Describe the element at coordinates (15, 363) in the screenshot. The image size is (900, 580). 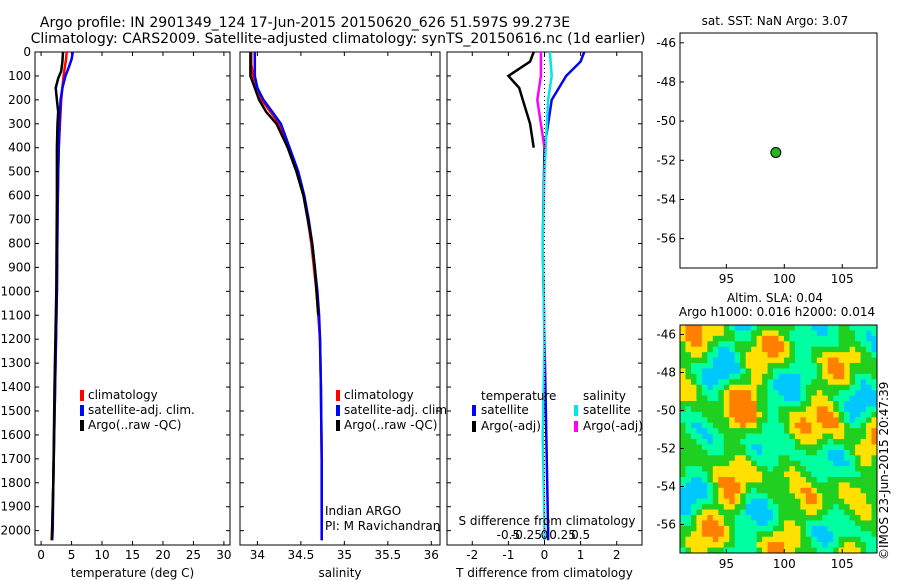
I see `y-tick-label: 1300` at that location.